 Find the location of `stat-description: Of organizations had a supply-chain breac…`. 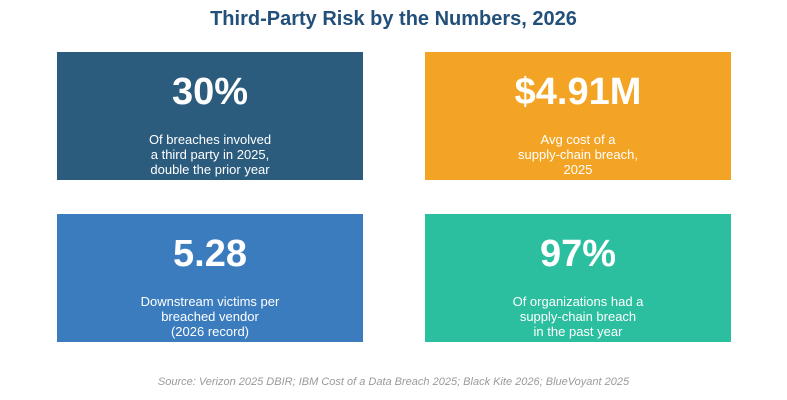

stat-description: Of organizations had a supply-chain breac… is located at coordinates (578, 316).